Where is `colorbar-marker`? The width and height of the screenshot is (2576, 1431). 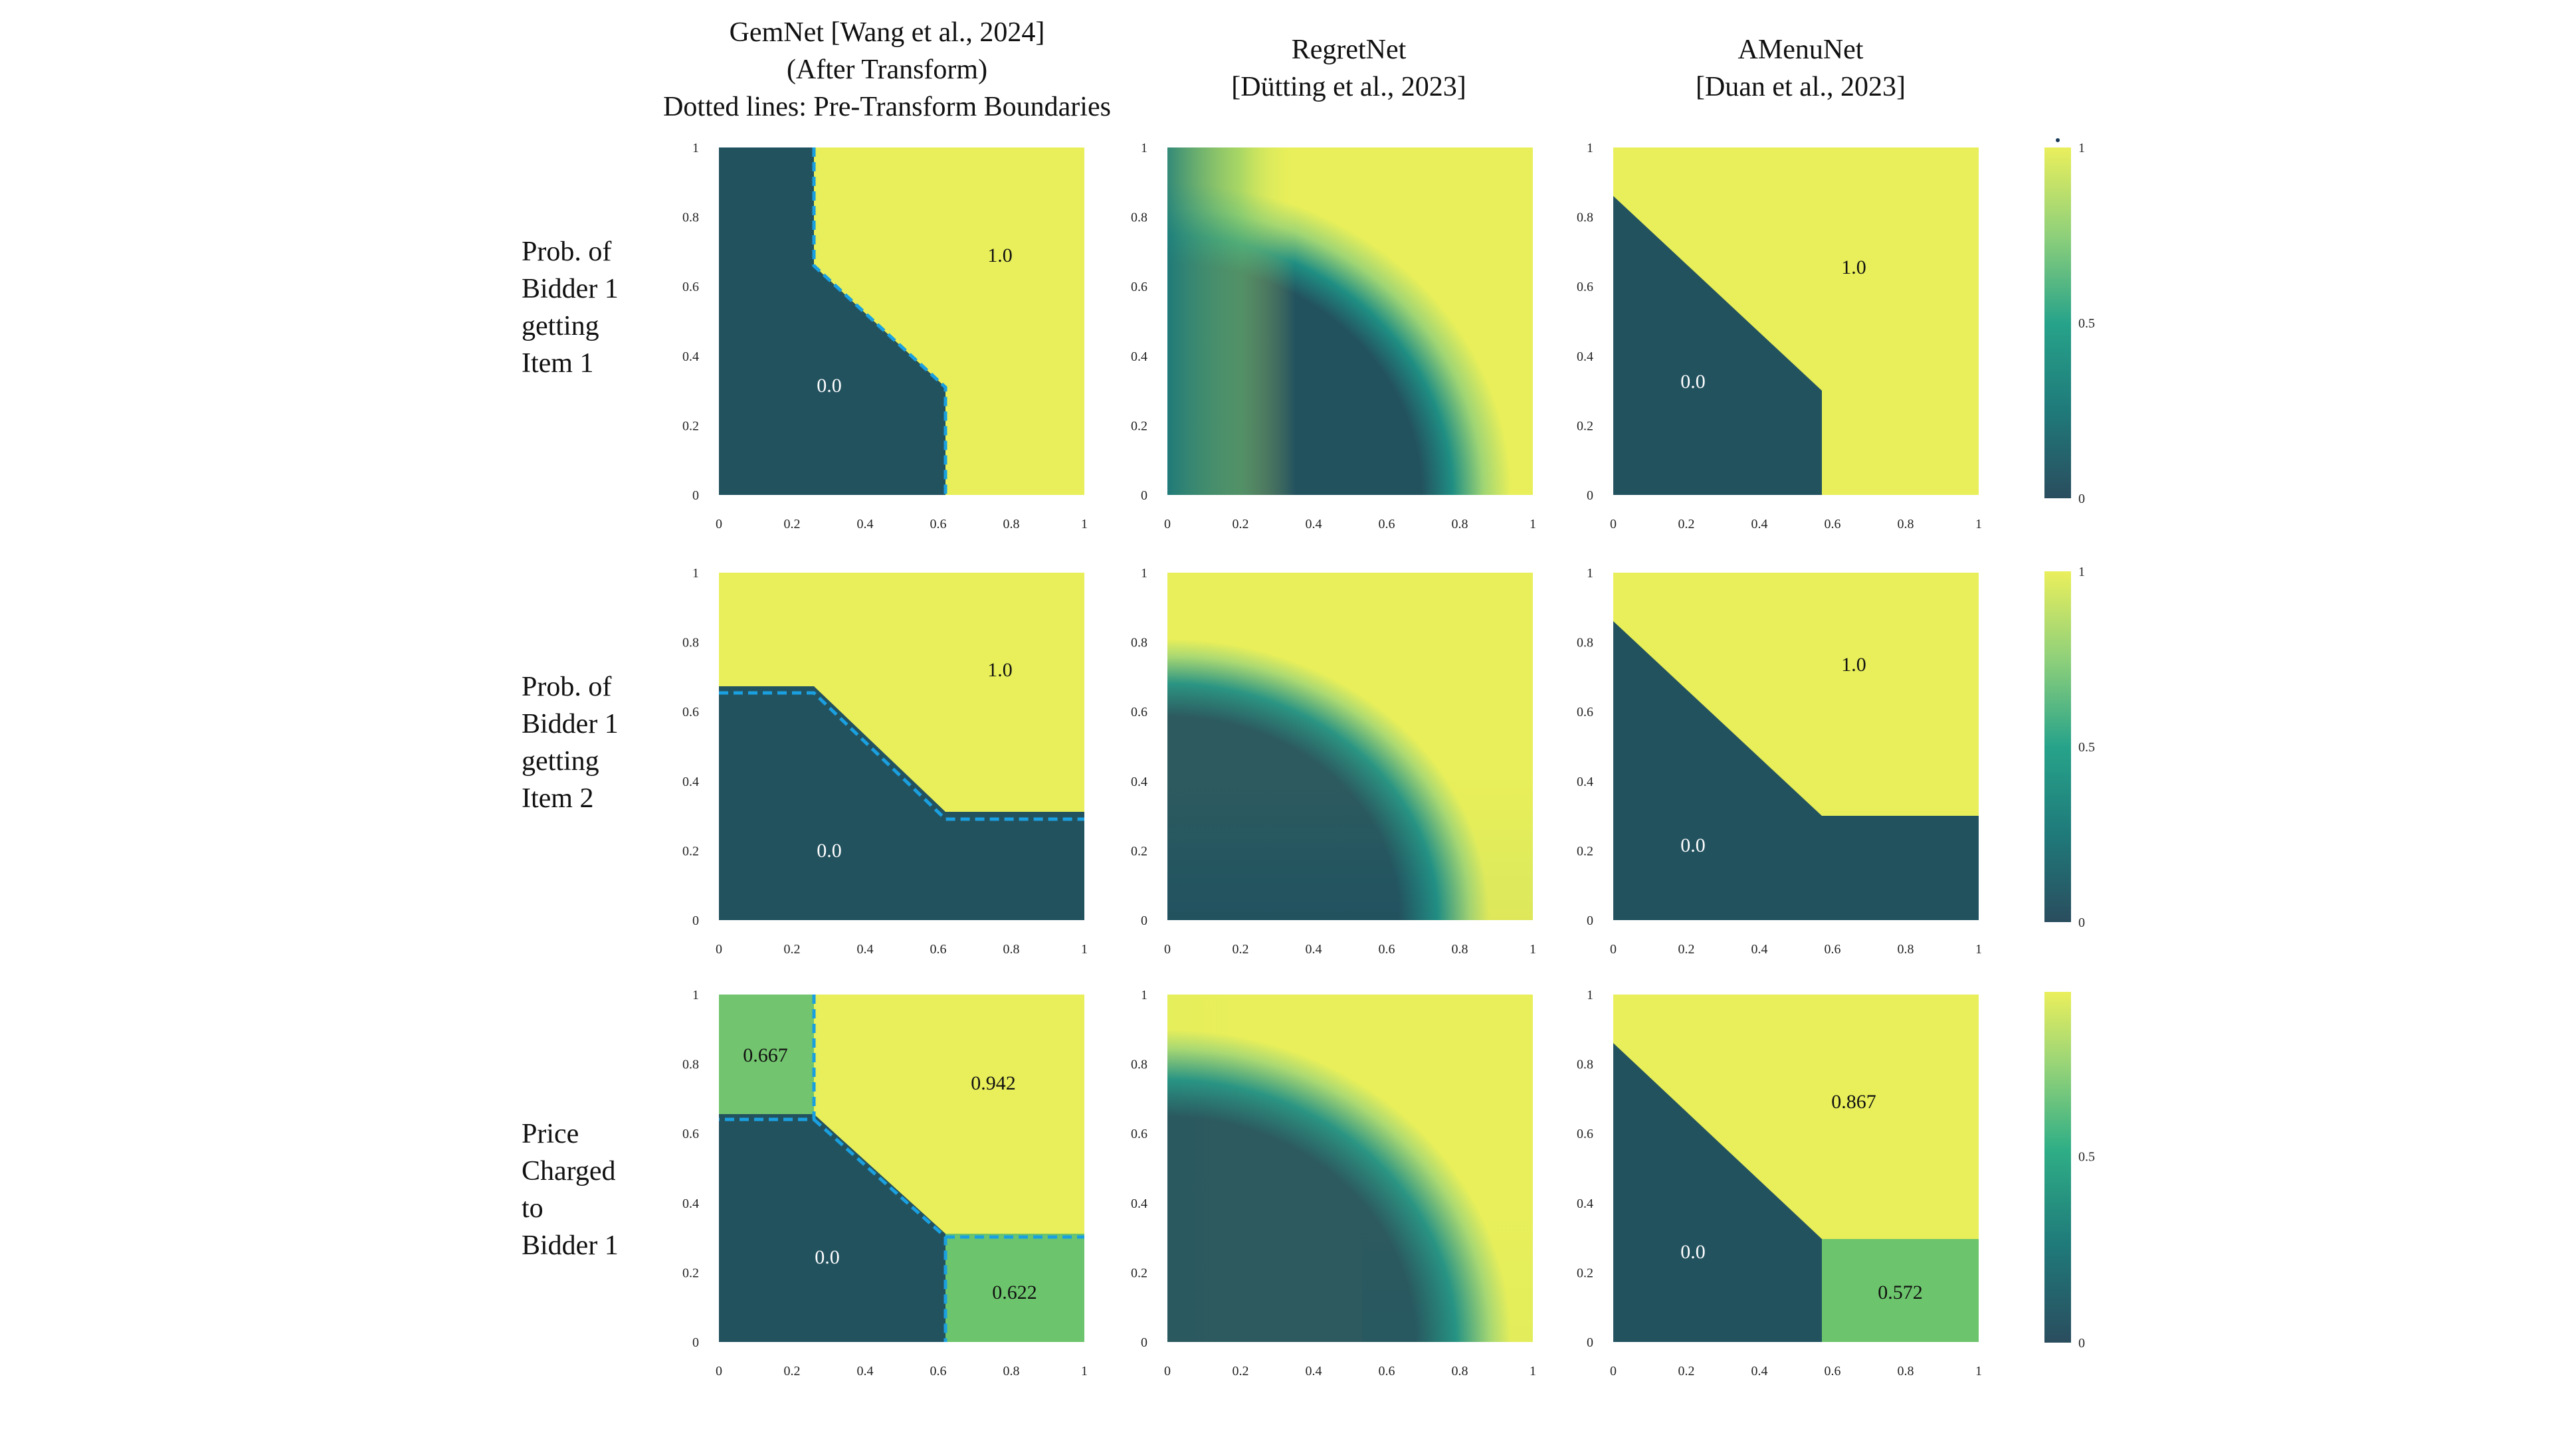 colorbar-marker is located at coordinates (2058, 140).